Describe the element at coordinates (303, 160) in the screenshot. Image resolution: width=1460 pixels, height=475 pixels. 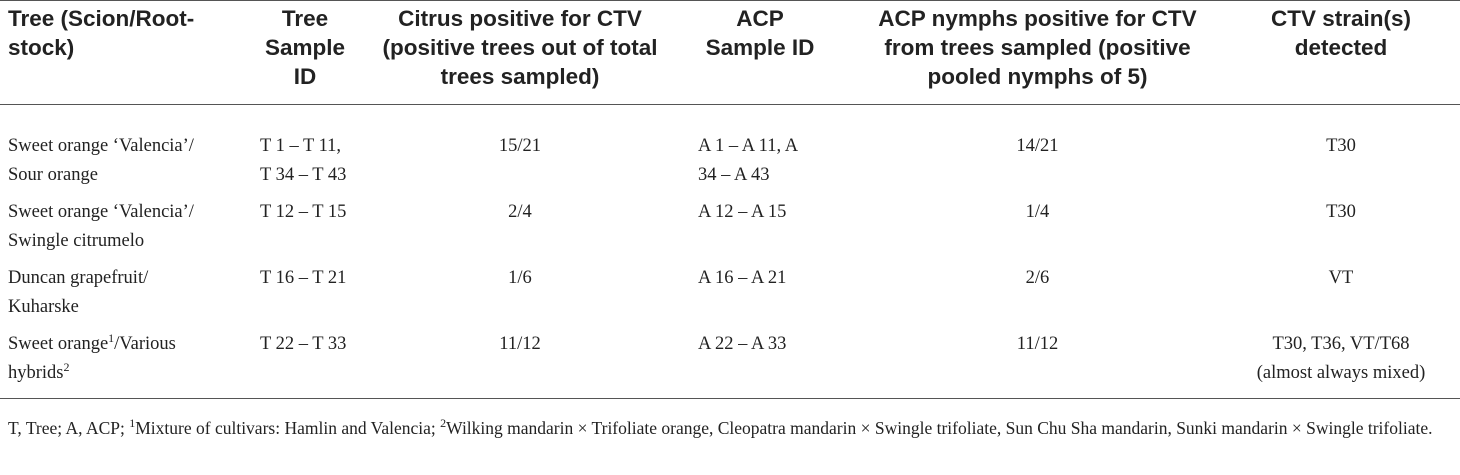
I see `cell-tree-sample-id: T 1 – T 11, T 34 – T 43` at that location.